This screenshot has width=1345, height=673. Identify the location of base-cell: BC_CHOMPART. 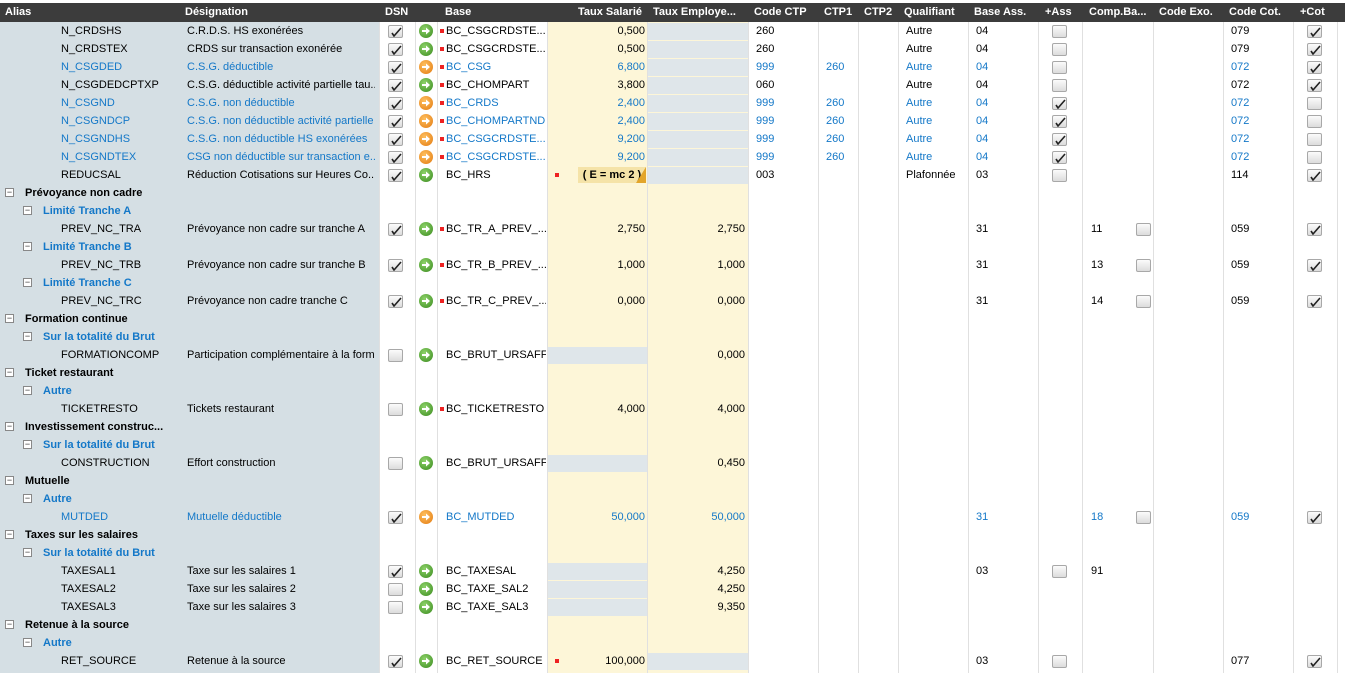
(488, 85).